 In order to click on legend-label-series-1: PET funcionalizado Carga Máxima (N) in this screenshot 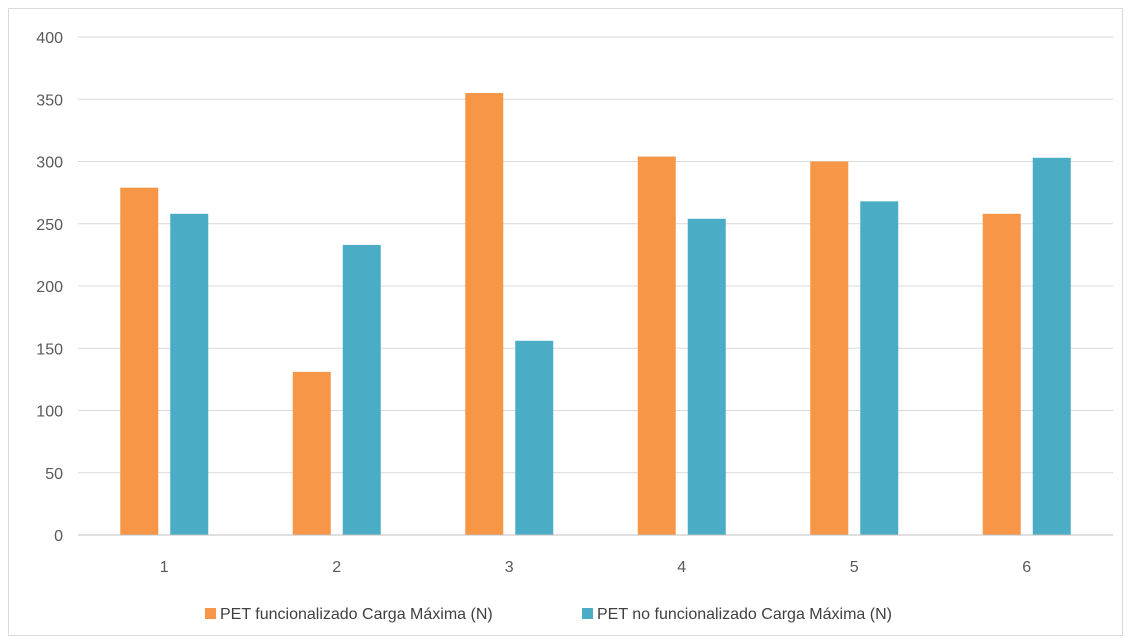, I will do `click(356, 614)`.